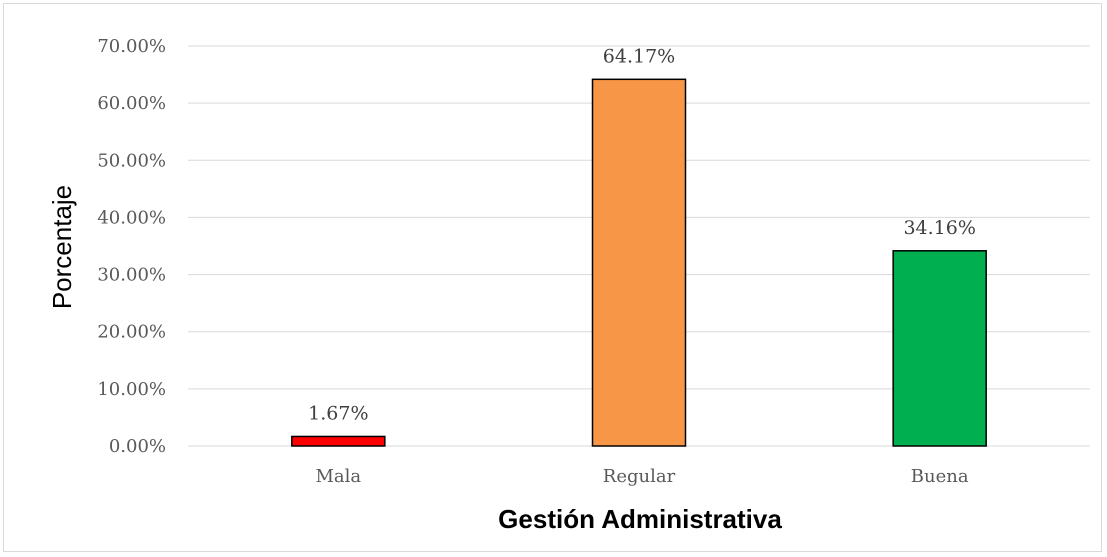 This screenshot has height=557, width=1107. Describe the element at coordinates (339, 476) in the screenshot. I see `x-tick-label-mala: Mala` at that location.